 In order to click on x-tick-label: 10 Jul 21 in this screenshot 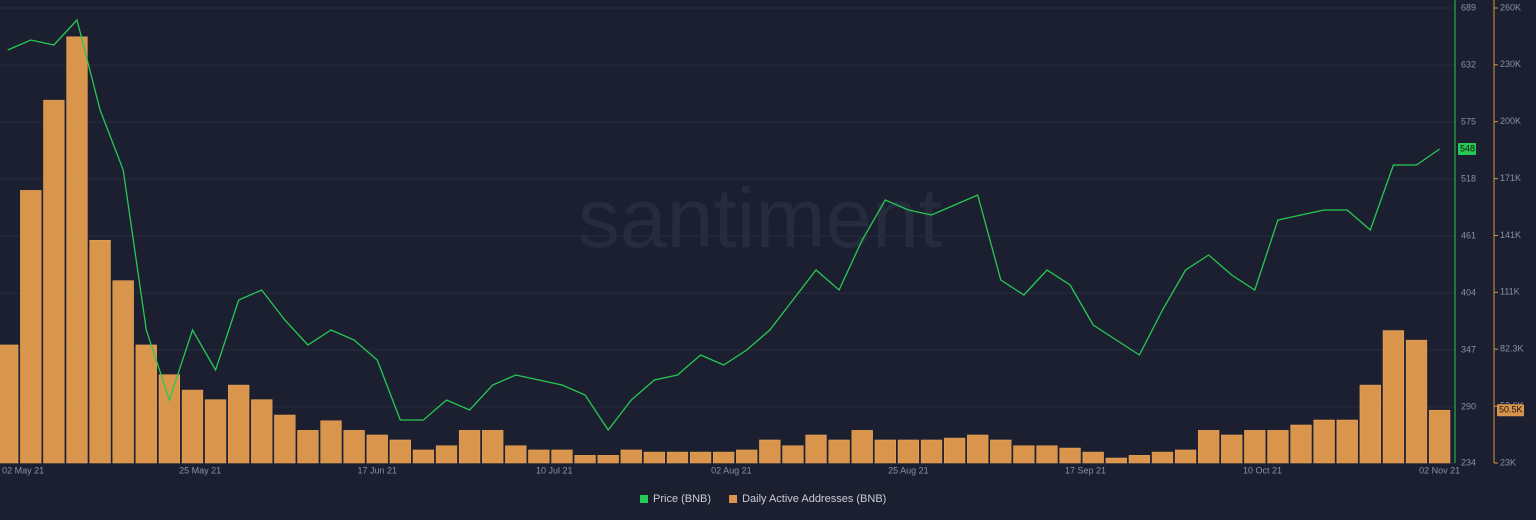, I will do `click(554, 470)`.